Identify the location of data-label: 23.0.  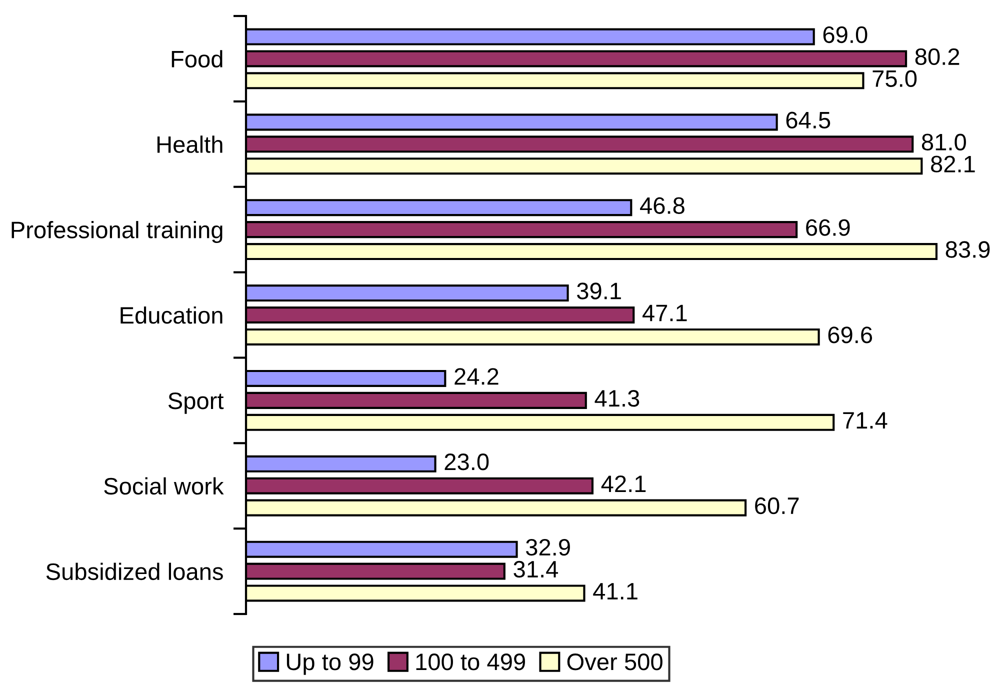
(466, 462).